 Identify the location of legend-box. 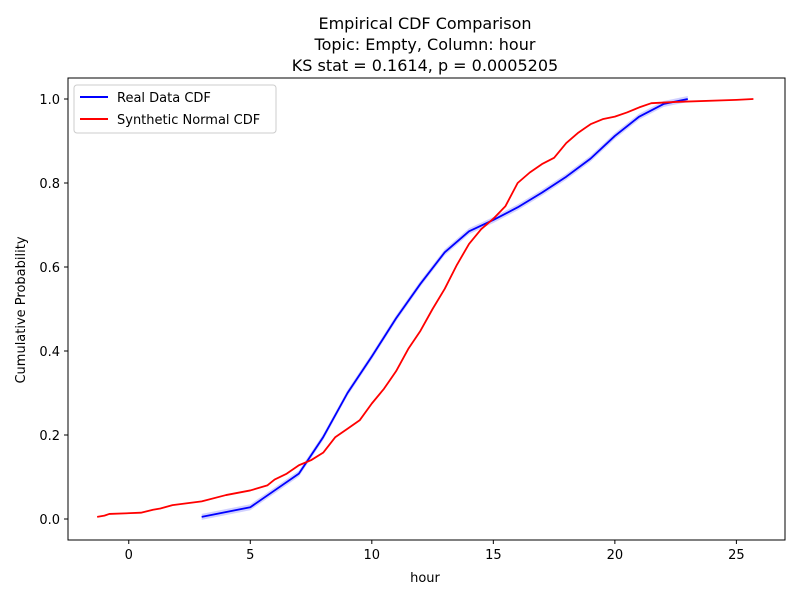
(175, 109).